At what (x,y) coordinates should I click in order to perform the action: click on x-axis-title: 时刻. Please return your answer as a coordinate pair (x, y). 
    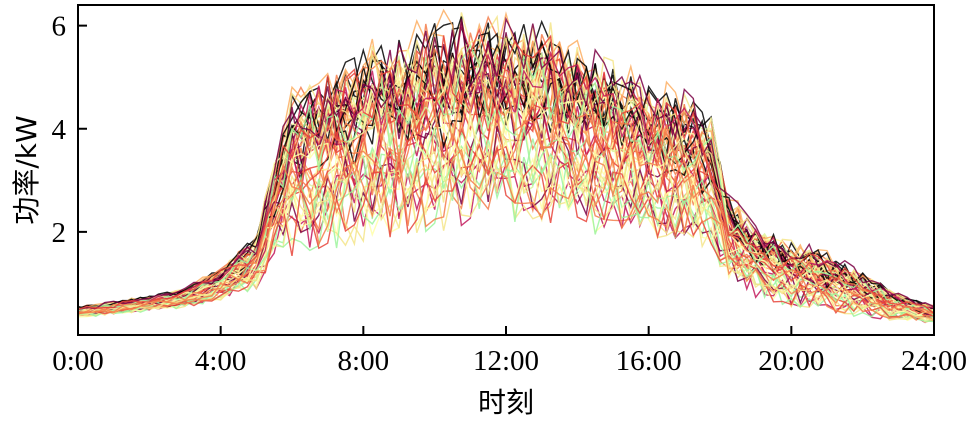
    Looking at the image, I should click on (506, 402).